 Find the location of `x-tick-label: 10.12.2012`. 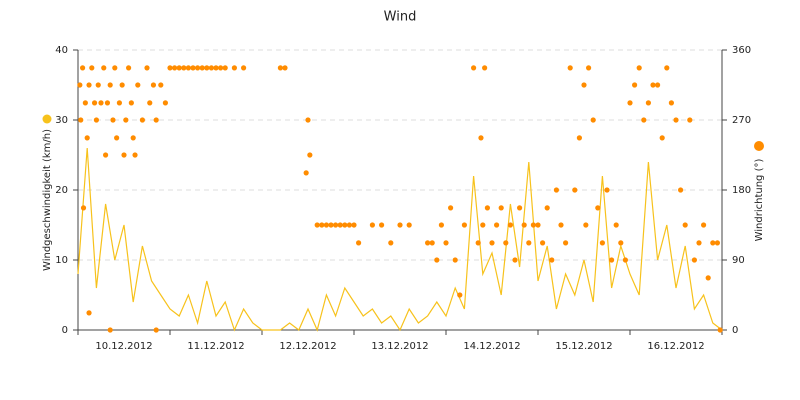

x-tick-label: 10.12.2012 is located at coordinates (123, 346).